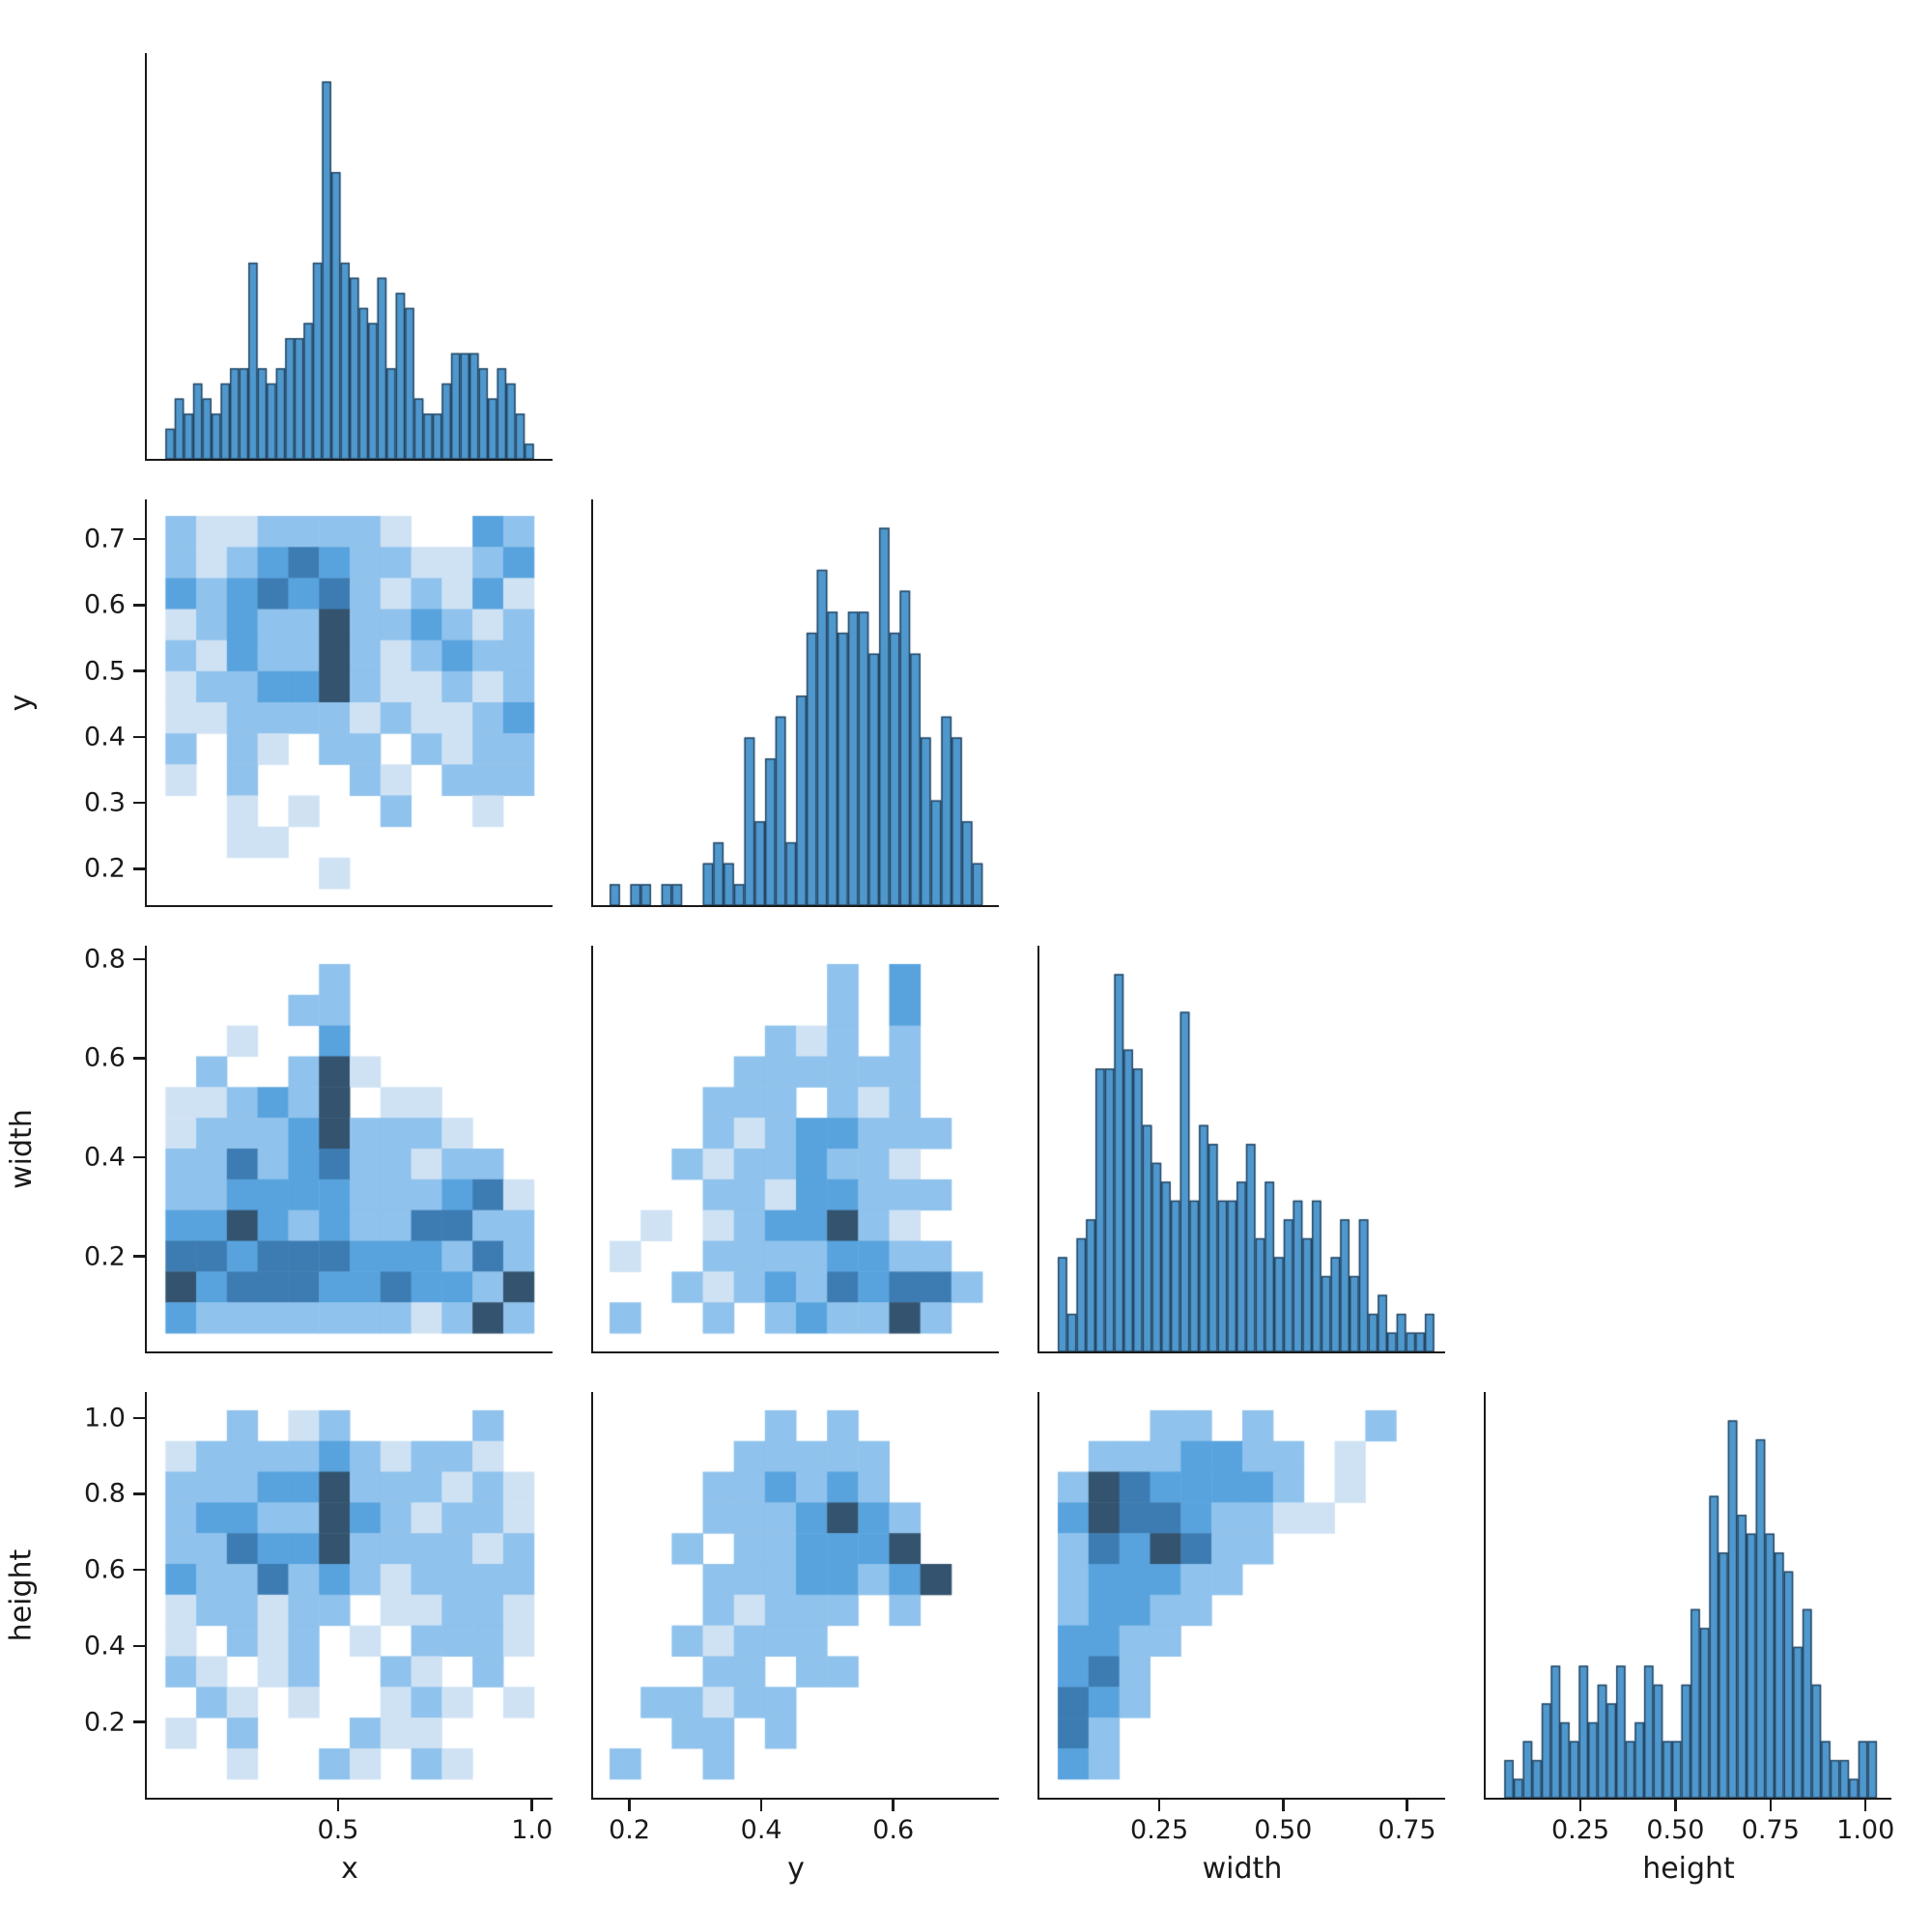 The height and width of the screenshot is (1932, 1932). I want to click on subplot-width-histogram, so click(1241, 1149).